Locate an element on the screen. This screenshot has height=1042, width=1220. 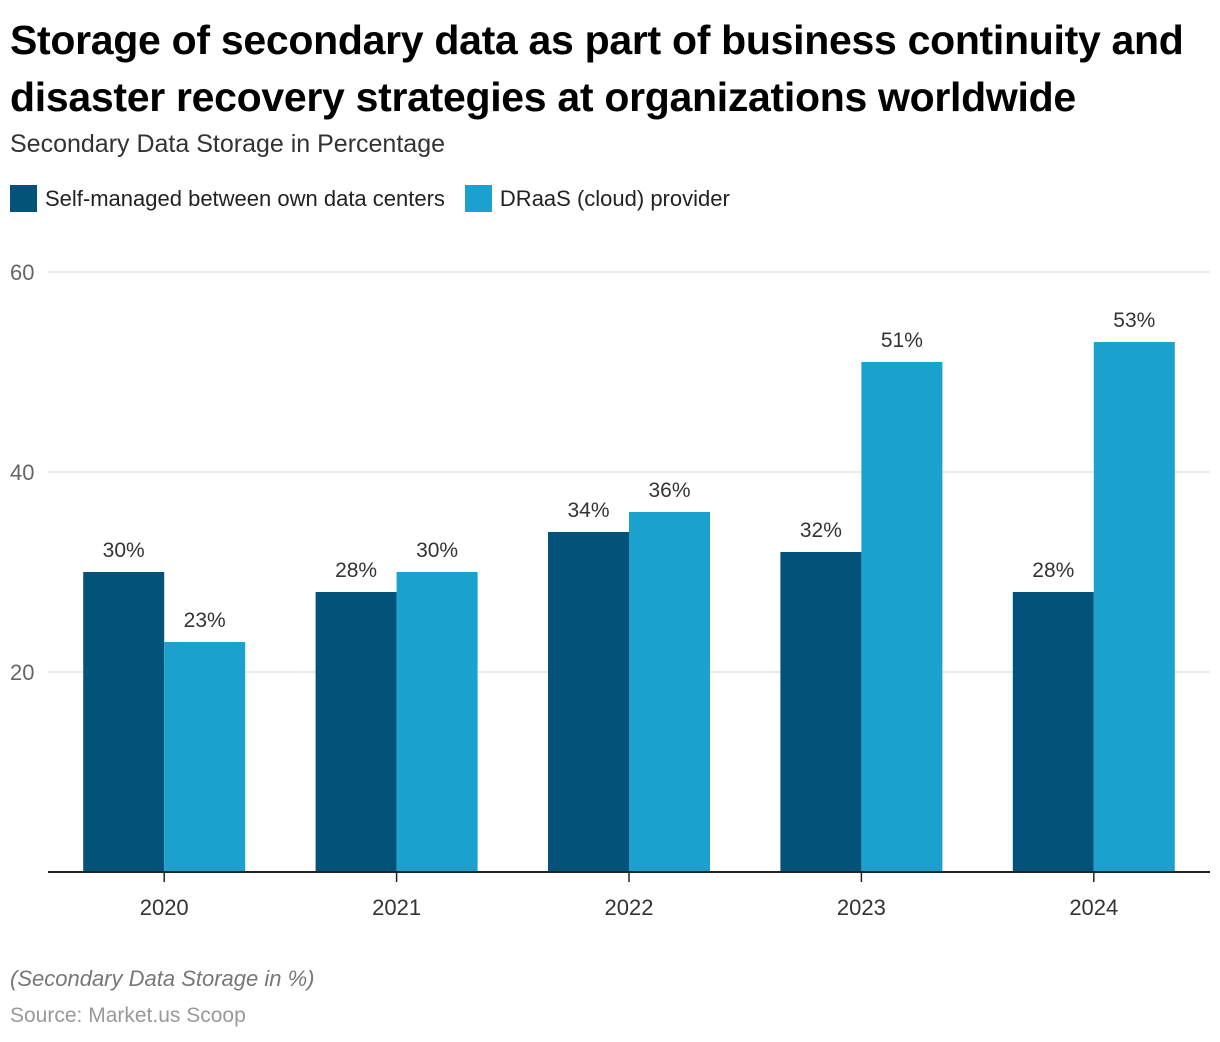
bar-2024-draas is located at coordinates (1134, 607).